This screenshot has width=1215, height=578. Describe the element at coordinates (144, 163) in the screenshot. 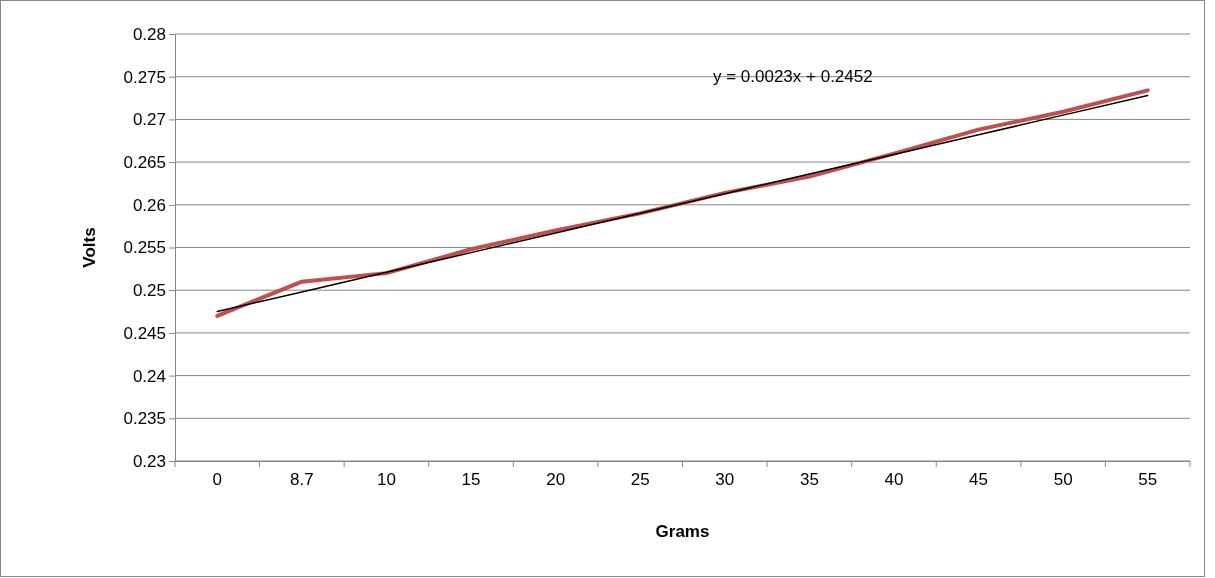

I see `y-tick-label: 0.265` at that location.